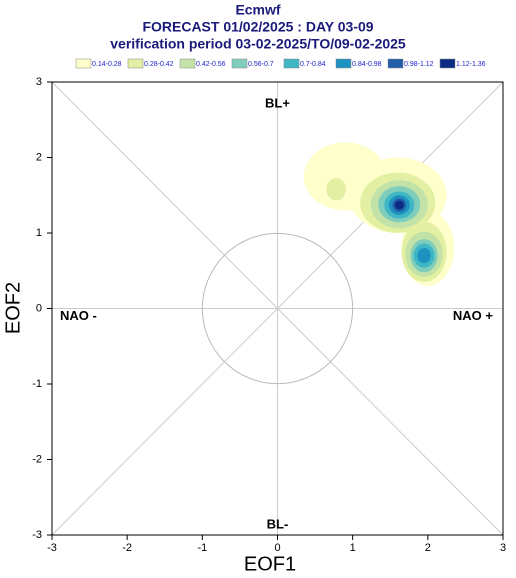  I want to click on x-tick-label: 2, so click(428, 548).